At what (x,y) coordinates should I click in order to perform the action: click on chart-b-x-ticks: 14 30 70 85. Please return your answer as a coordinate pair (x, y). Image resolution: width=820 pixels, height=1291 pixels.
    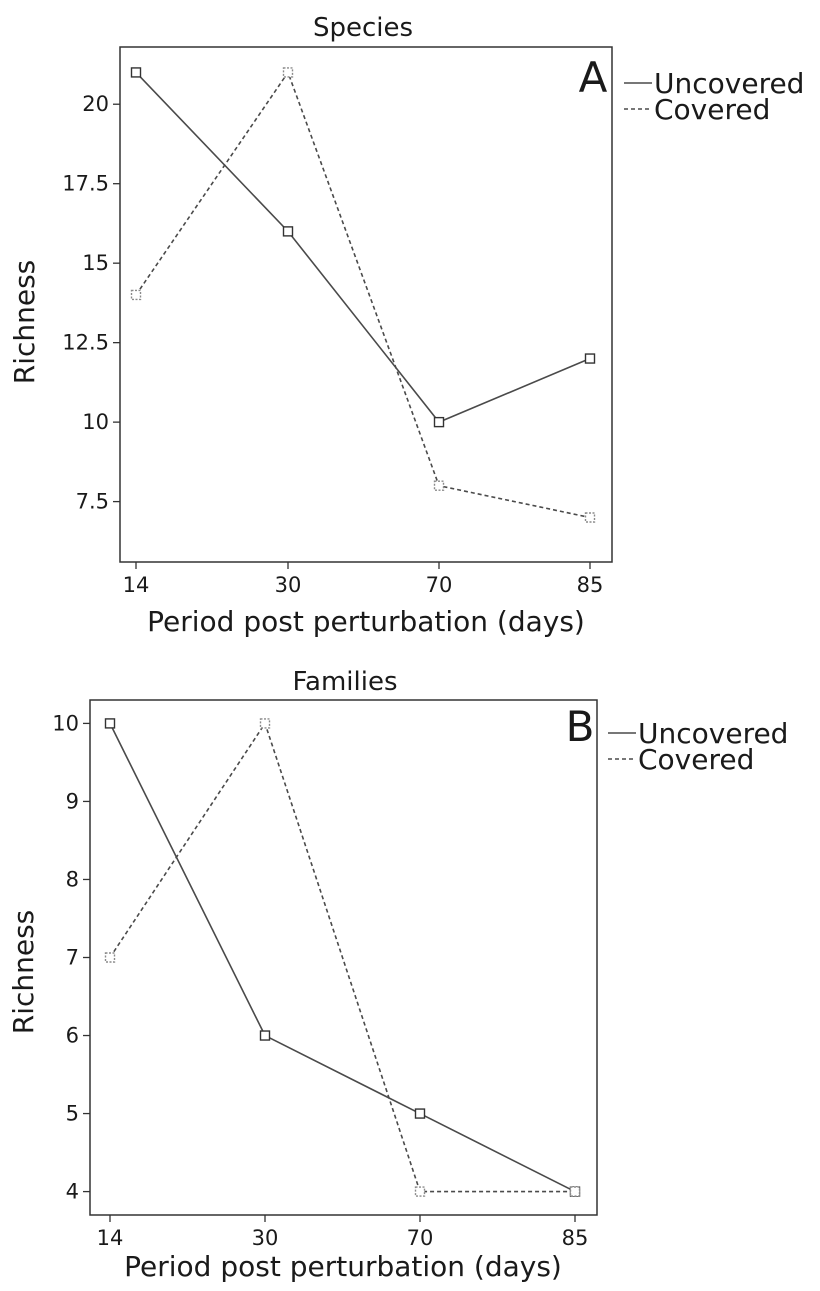
    Looking at the image, I should click on (343, 1232).